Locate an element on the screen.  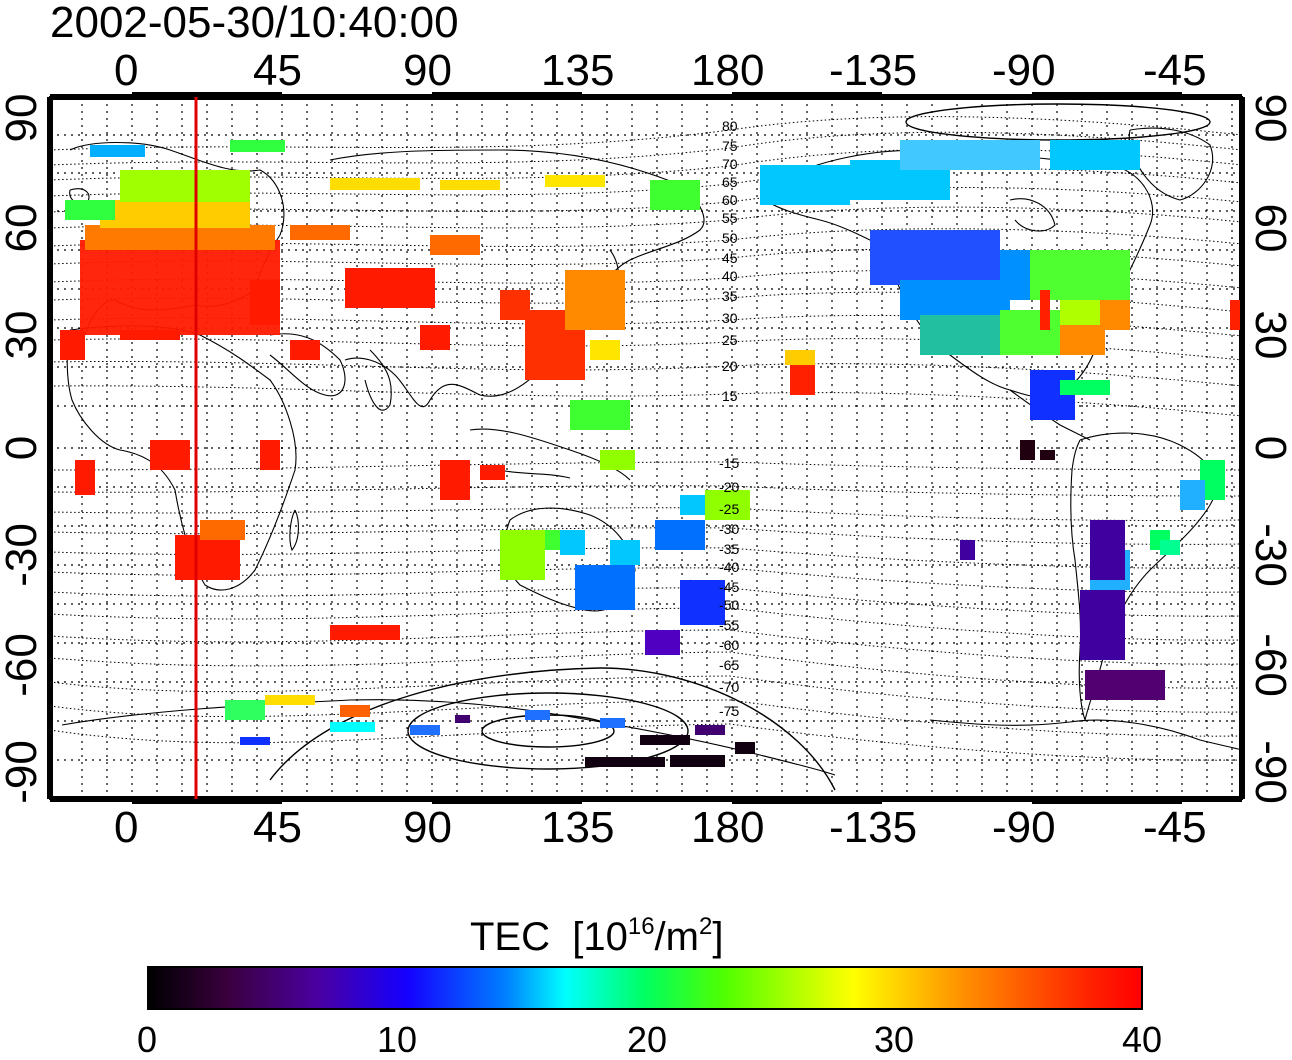
contour-label: -65 is located at coordinates (729, 665).